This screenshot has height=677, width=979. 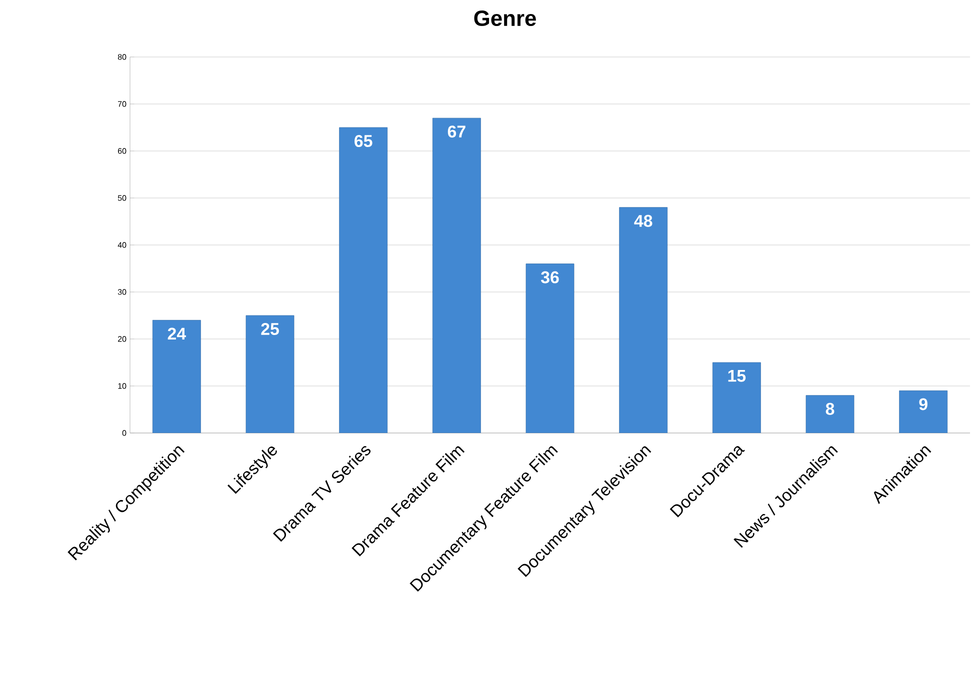 What do you see at coordinates (177, 334) in the screenshot?
I see `data-label: 24` at bounding box center [177, 334].